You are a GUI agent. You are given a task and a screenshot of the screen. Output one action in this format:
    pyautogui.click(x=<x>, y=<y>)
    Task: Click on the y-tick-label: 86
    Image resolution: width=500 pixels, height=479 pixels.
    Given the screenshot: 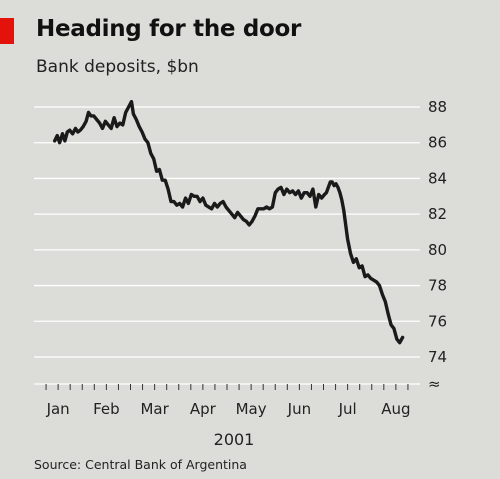 What is the action you would take?
    pyautogui.click(x=437, y=143)
    